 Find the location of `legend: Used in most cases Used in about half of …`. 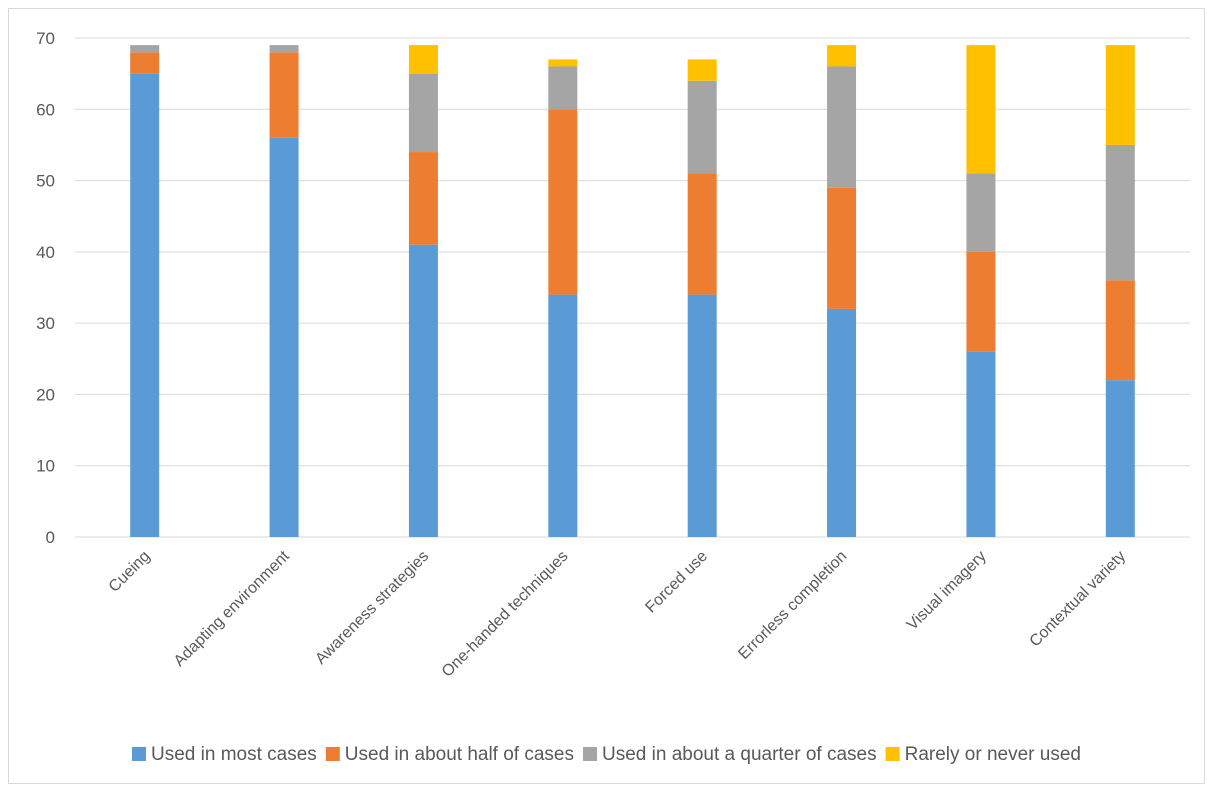

legend: Used in most cases Used in about half of … is located at coordinates (606, 754).